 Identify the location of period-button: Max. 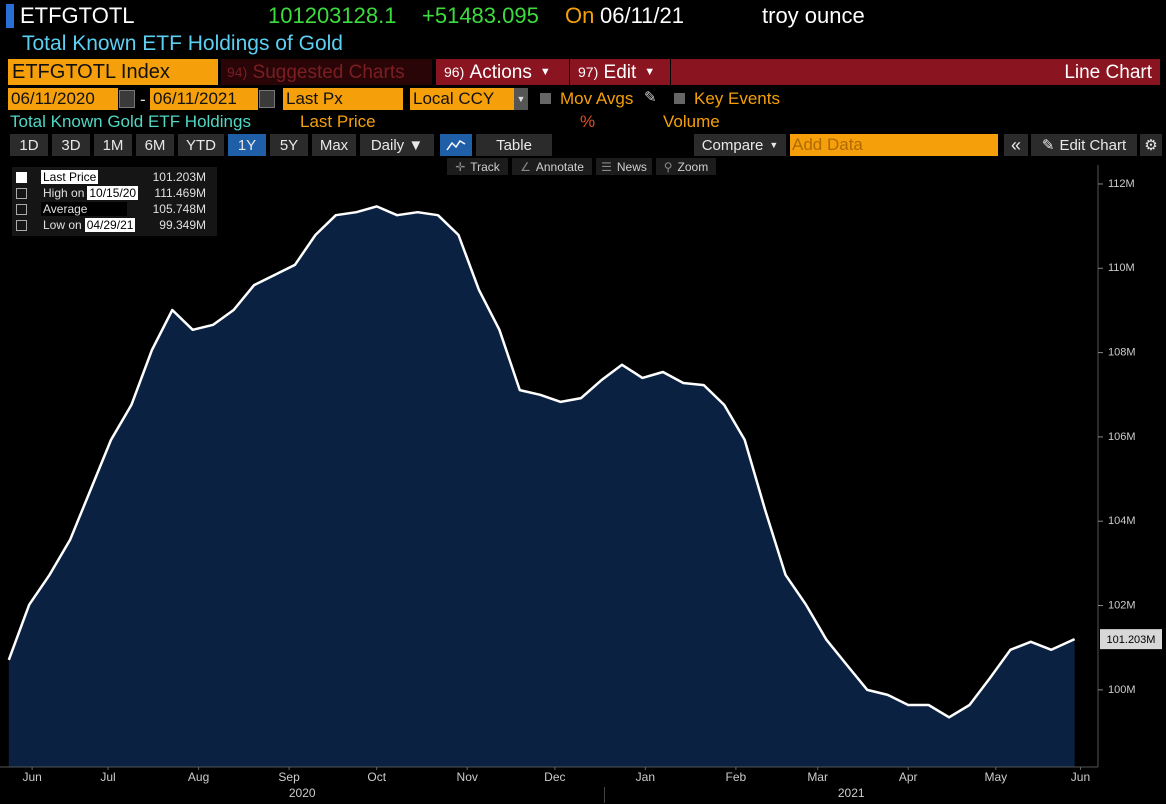
(334, 145).